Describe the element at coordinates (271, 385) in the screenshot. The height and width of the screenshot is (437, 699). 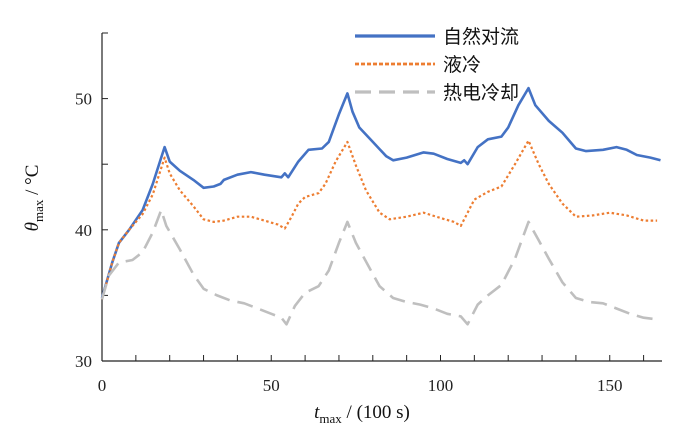
I see `x-tick-label: 50` at that location.